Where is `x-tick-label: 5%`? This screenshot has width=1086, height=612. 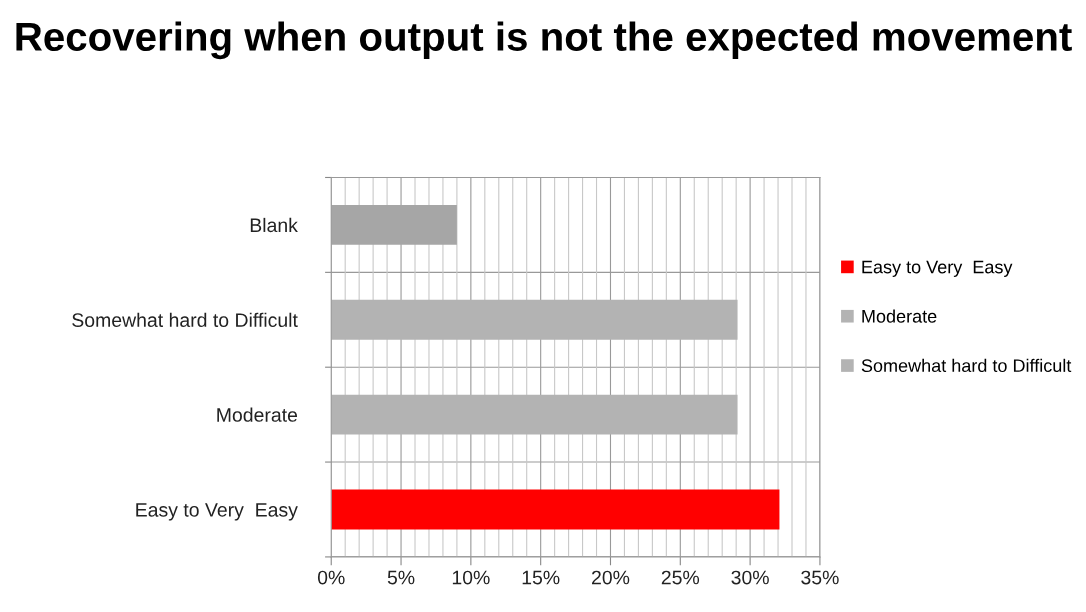 x-tick-label: 5% is located at coordinates (401, 577).